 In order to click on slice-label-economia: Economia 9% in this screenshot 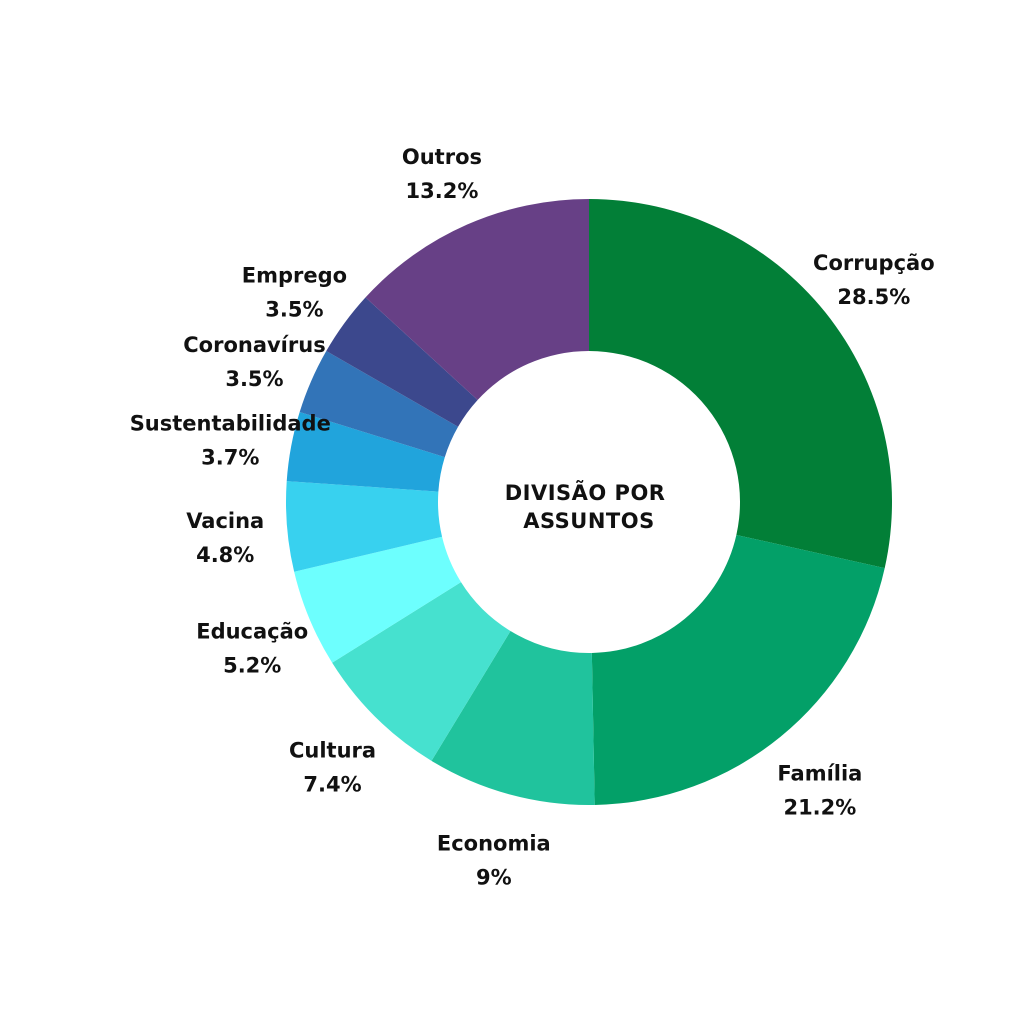, I will do `click(494, 860)`.